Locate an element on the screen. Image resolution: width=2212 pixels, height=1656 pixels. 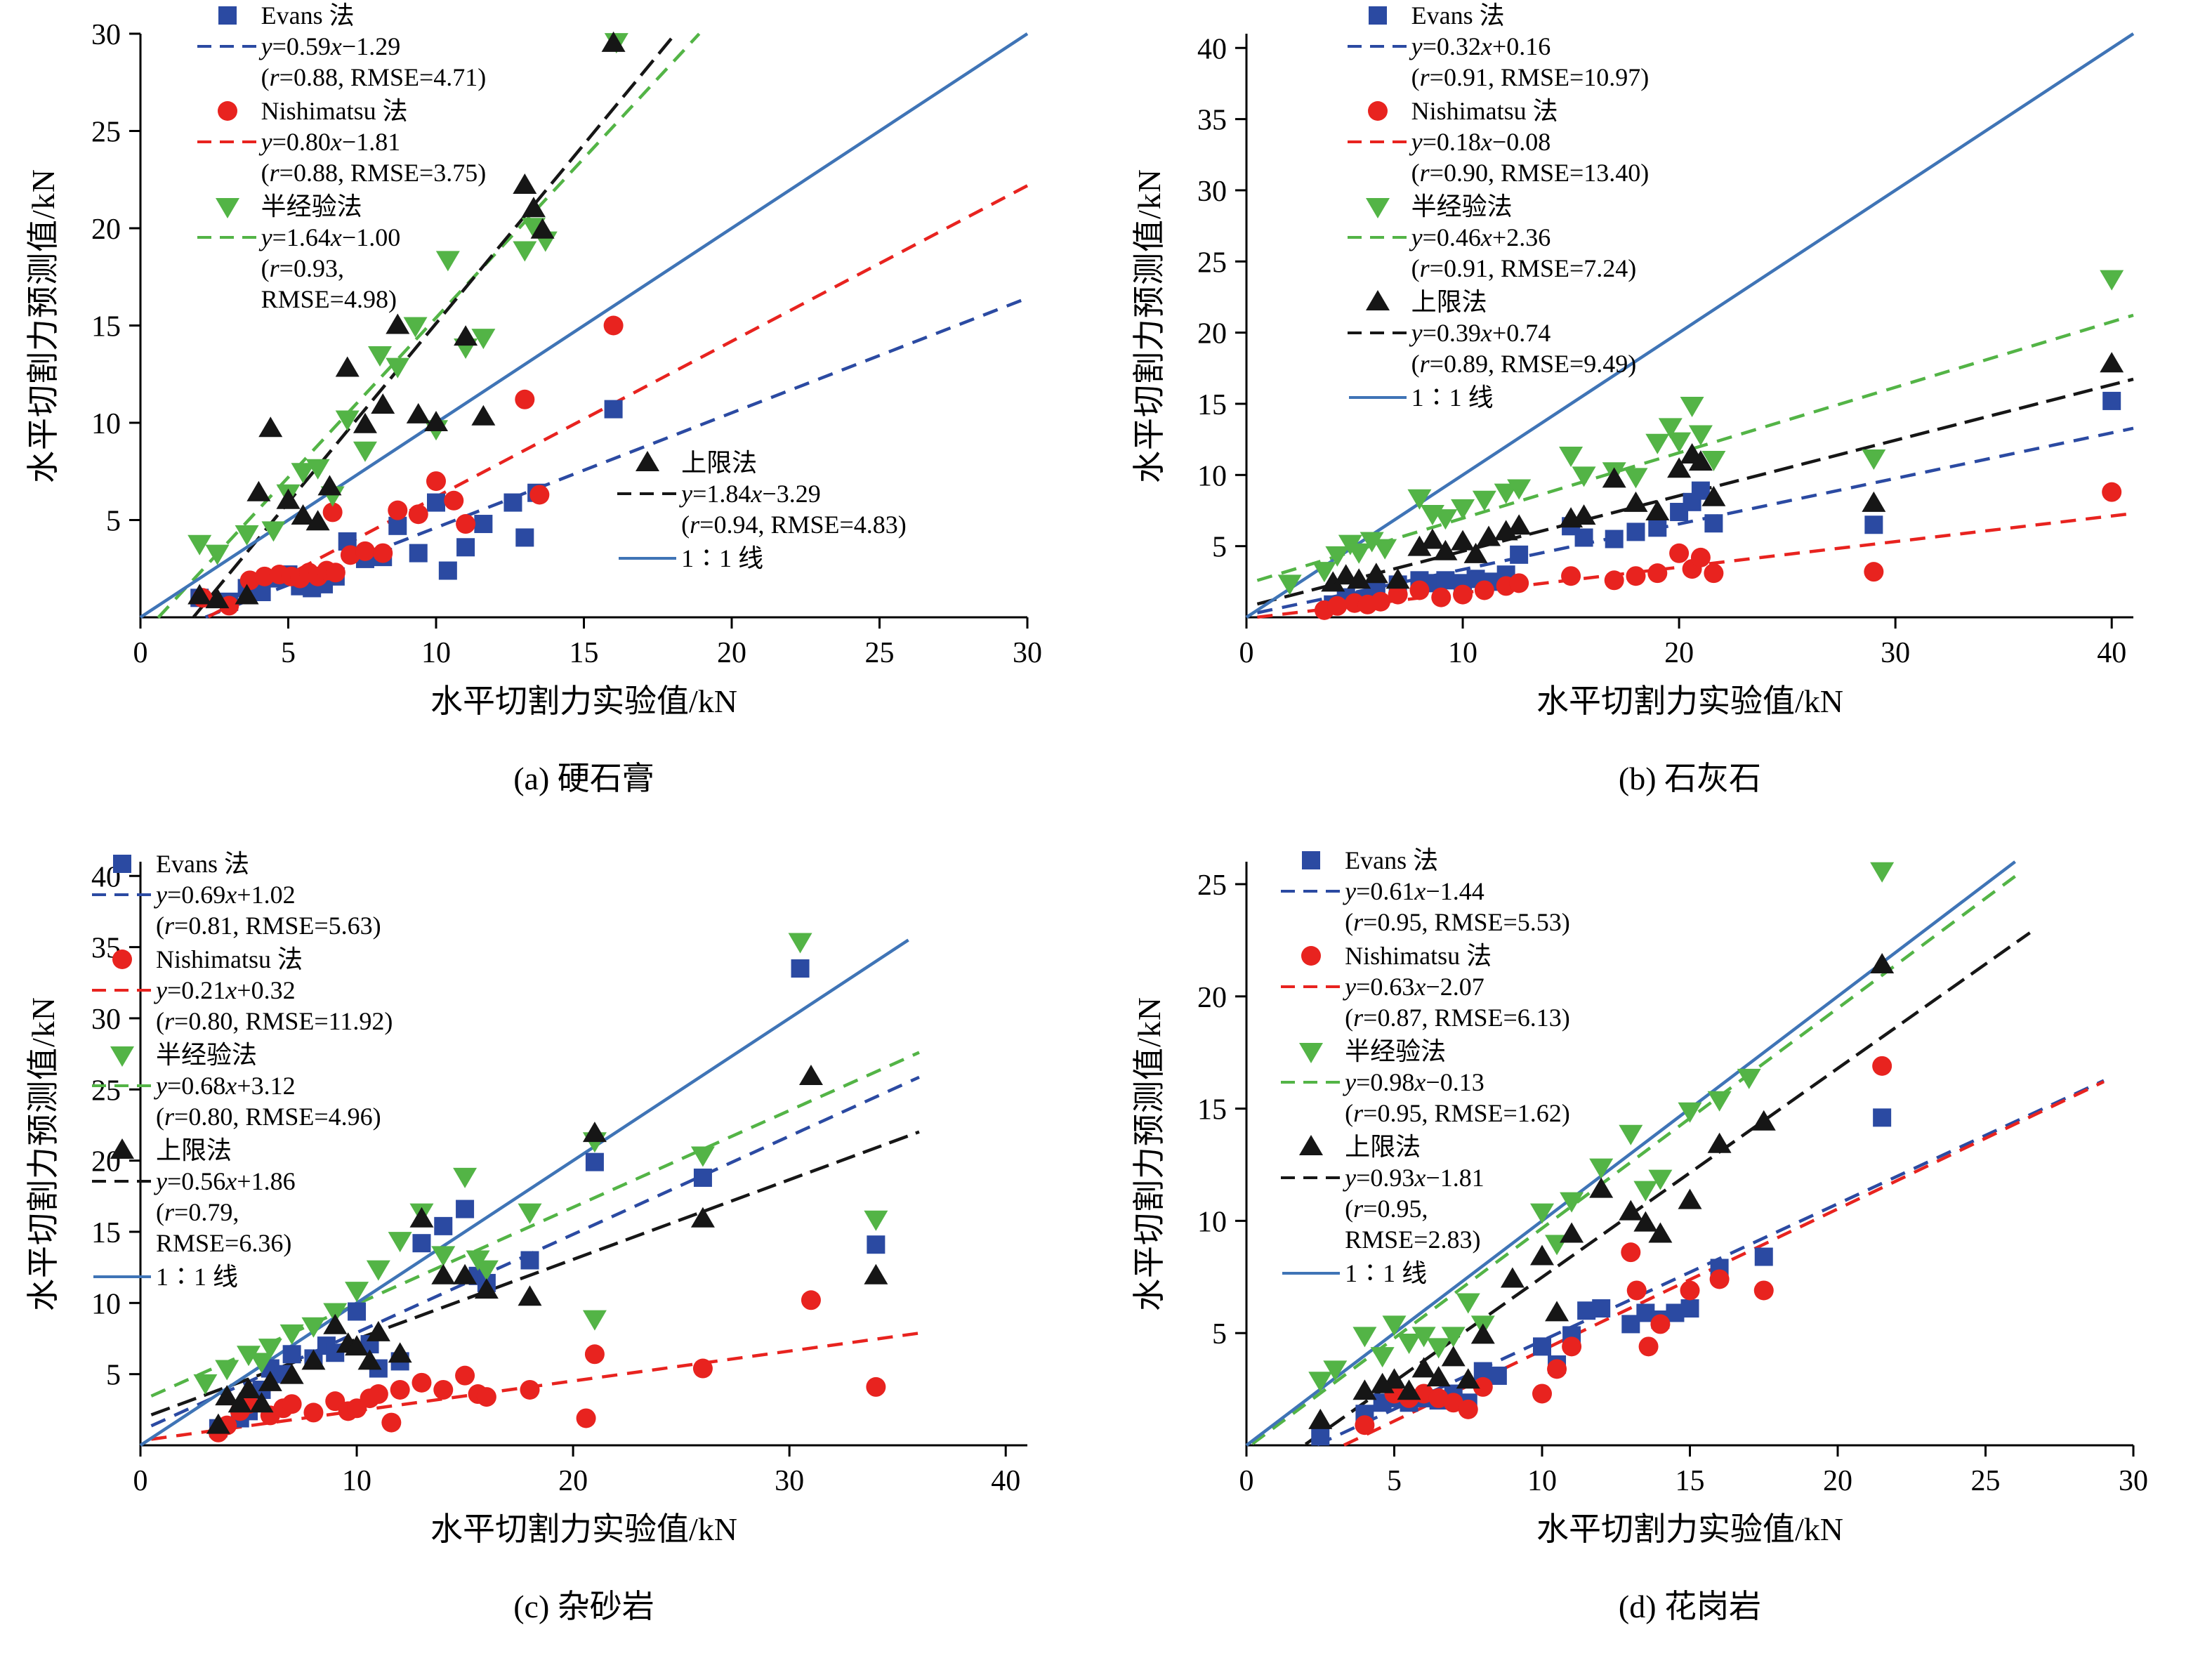
legend-stats: (r=0.91, RMSE=10.97) is located at coordinates (1530, 77).